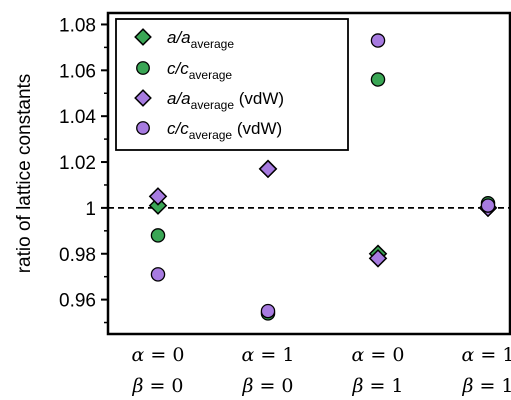 The height and width of the screenshot is (400, 511). Describe the element at coordinates (77, 71) in the screenshot. I see `y-tick-label: 1.06` at that location.